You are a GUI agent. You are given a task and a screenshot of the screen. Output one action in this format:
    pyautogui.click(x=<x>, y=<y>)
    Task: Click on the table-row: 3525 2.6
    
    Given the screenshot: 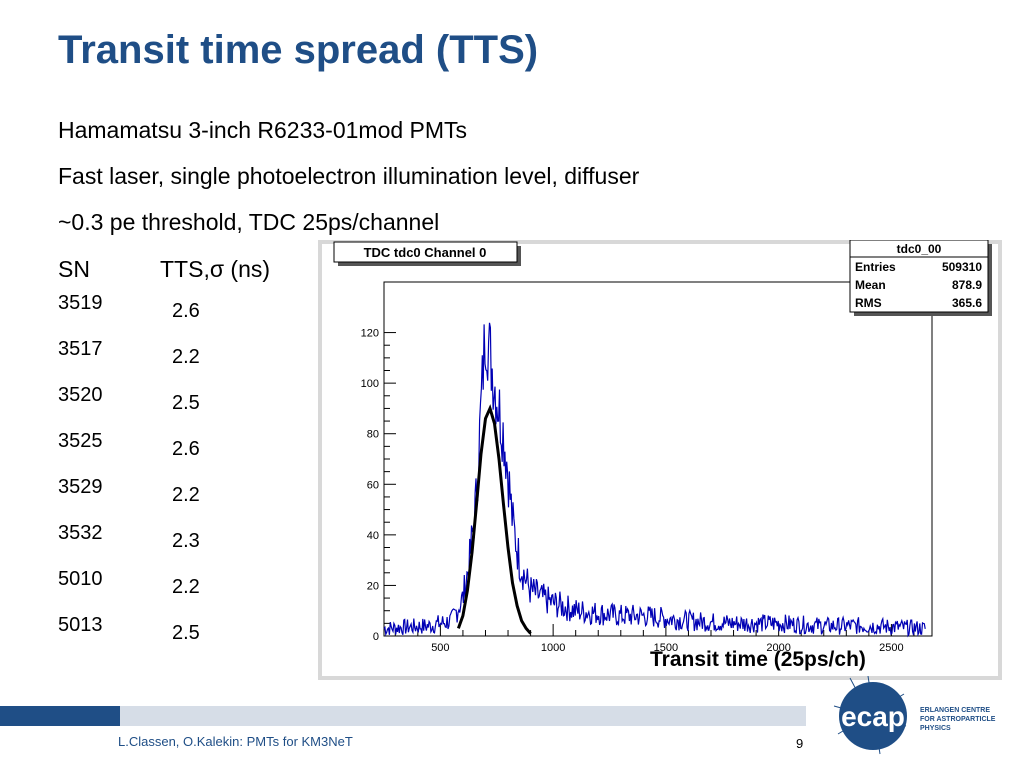 What is the action you would take?
    pyautogui.click(x=158, y=445)
    